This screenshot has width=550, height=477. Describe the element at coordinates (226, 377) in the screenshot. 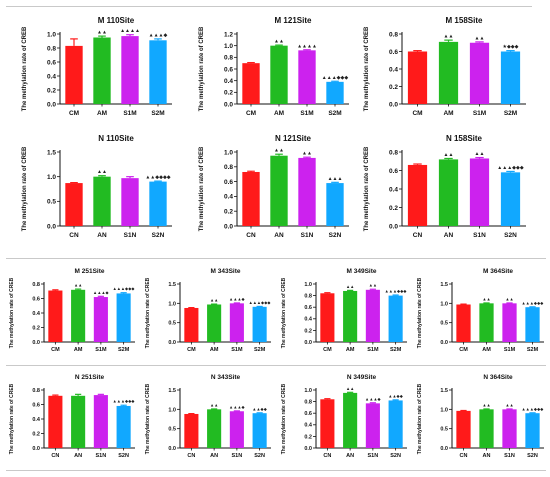

I see `chart-title: N 343Site` at that location.